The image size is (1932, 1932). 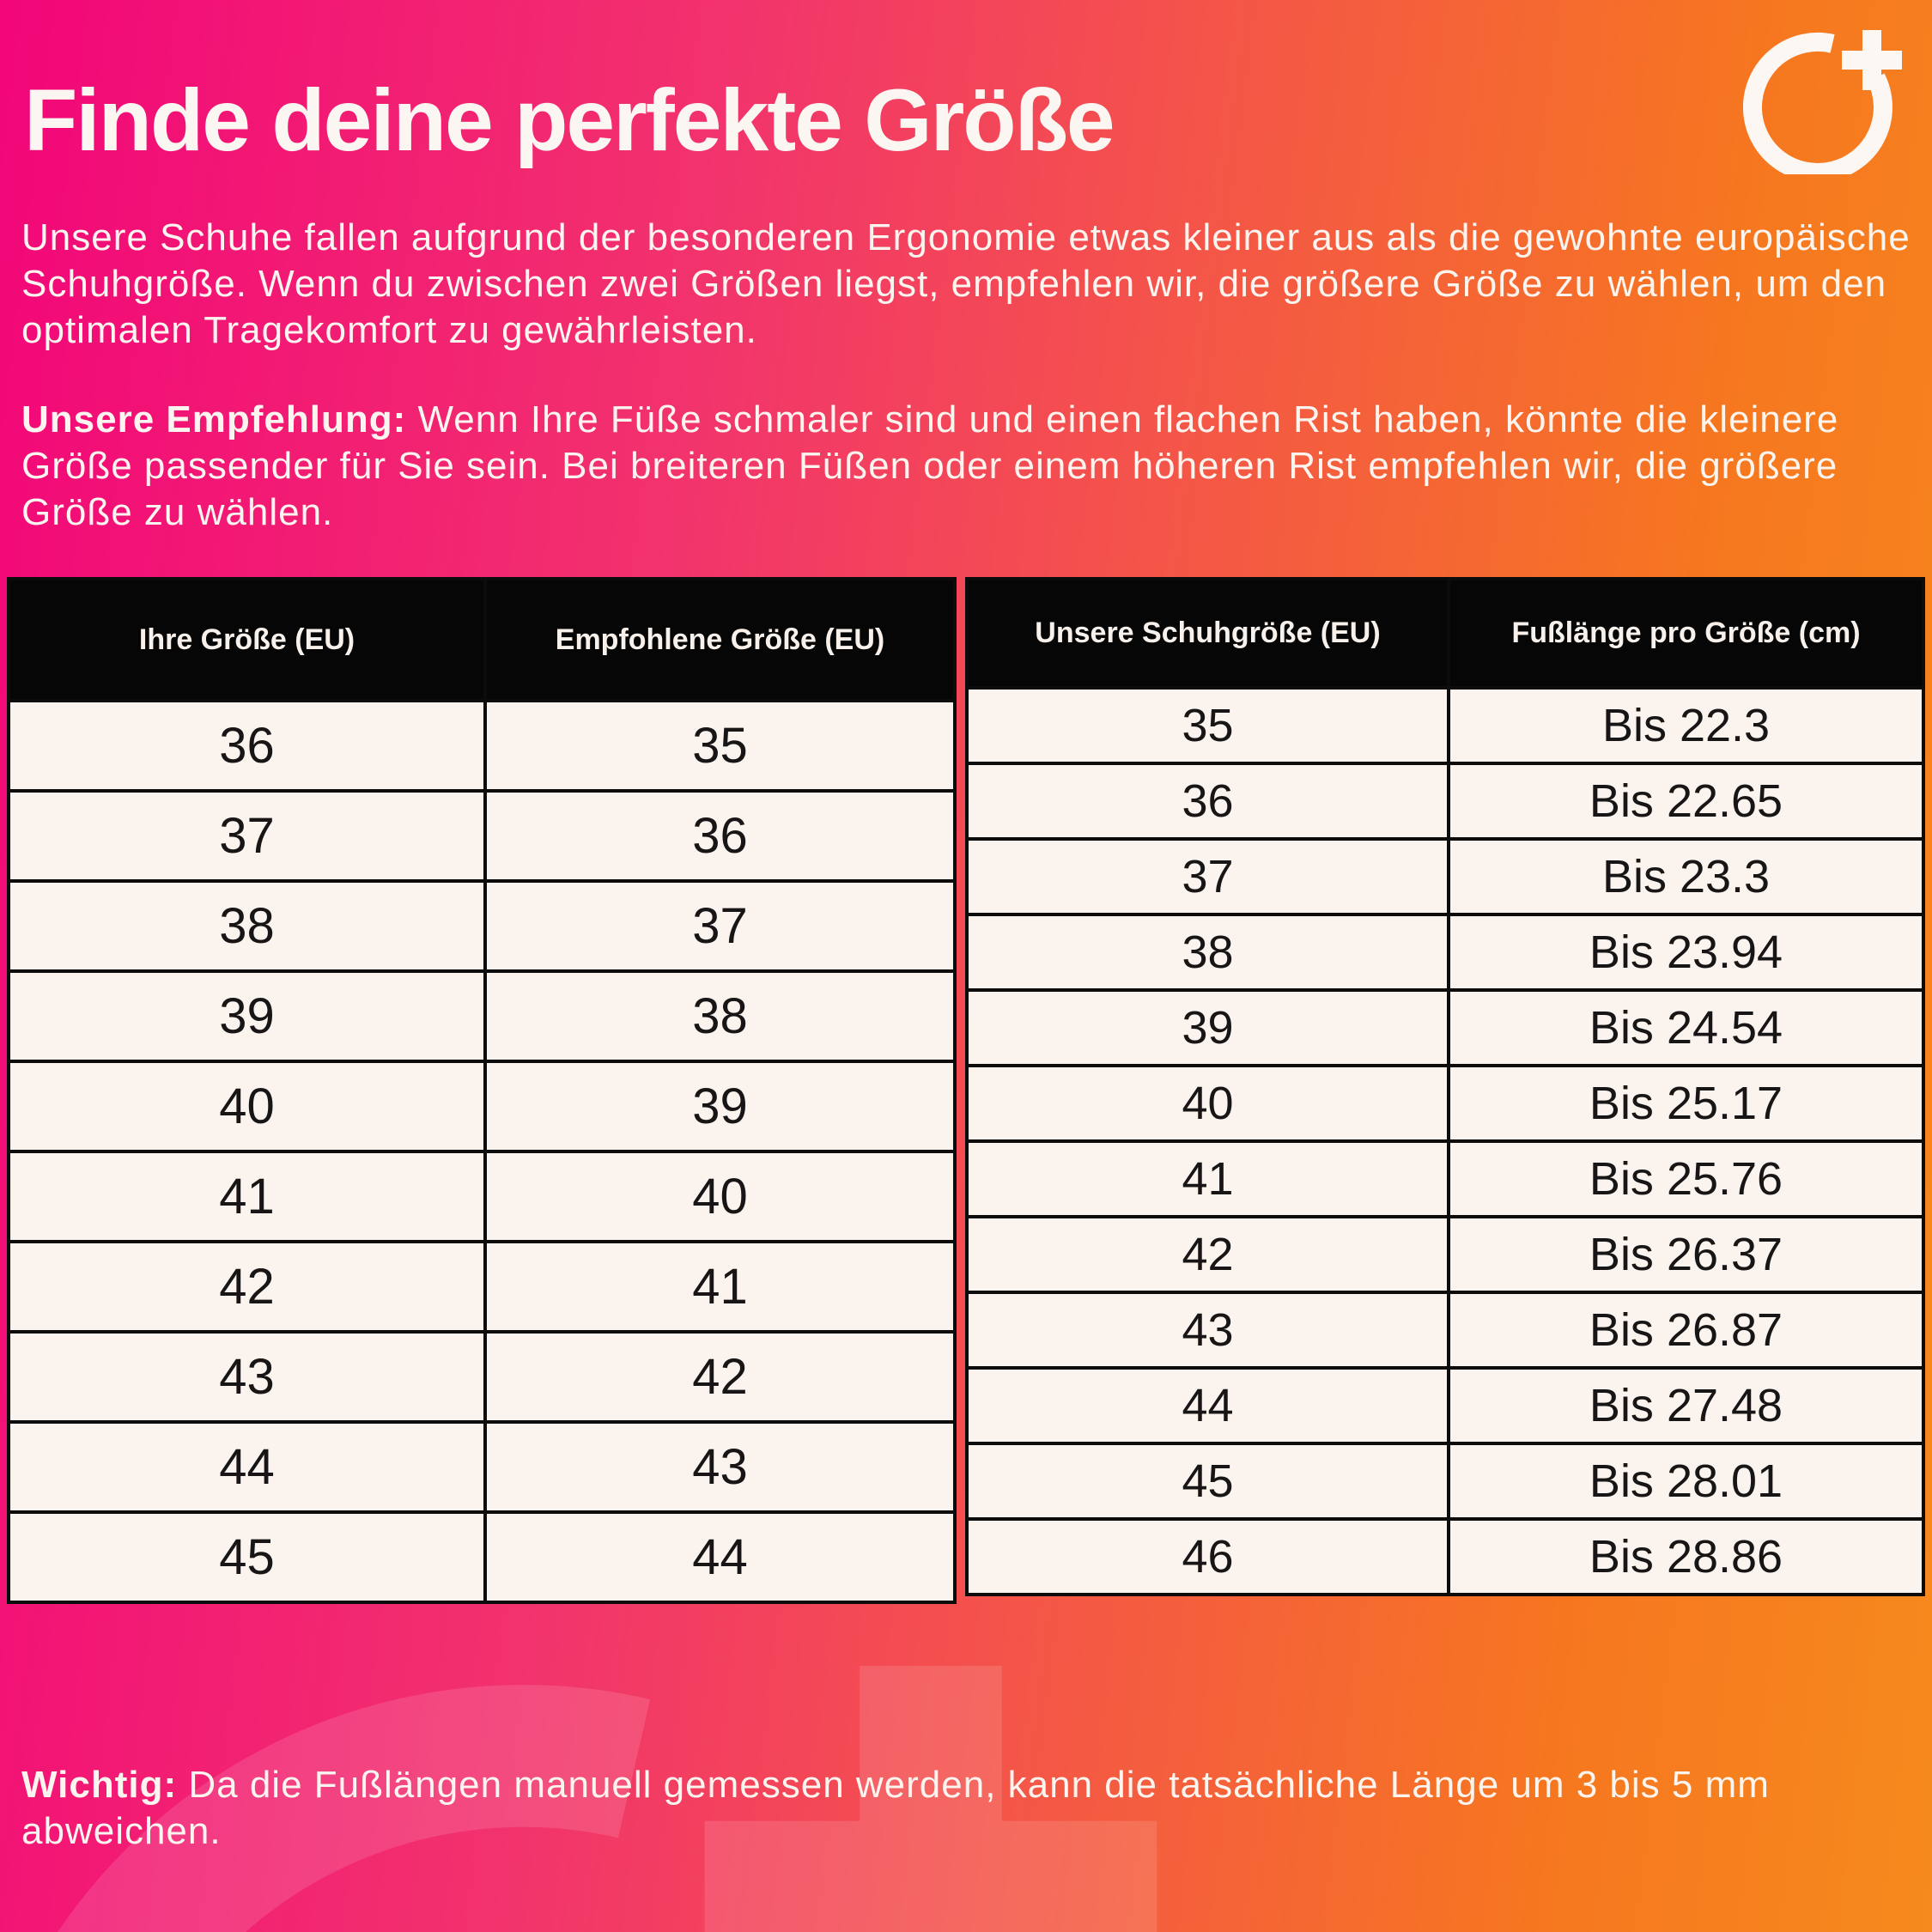 I want to click on table-row: 38 Bis 23.94, so click(x=1445, y=952).